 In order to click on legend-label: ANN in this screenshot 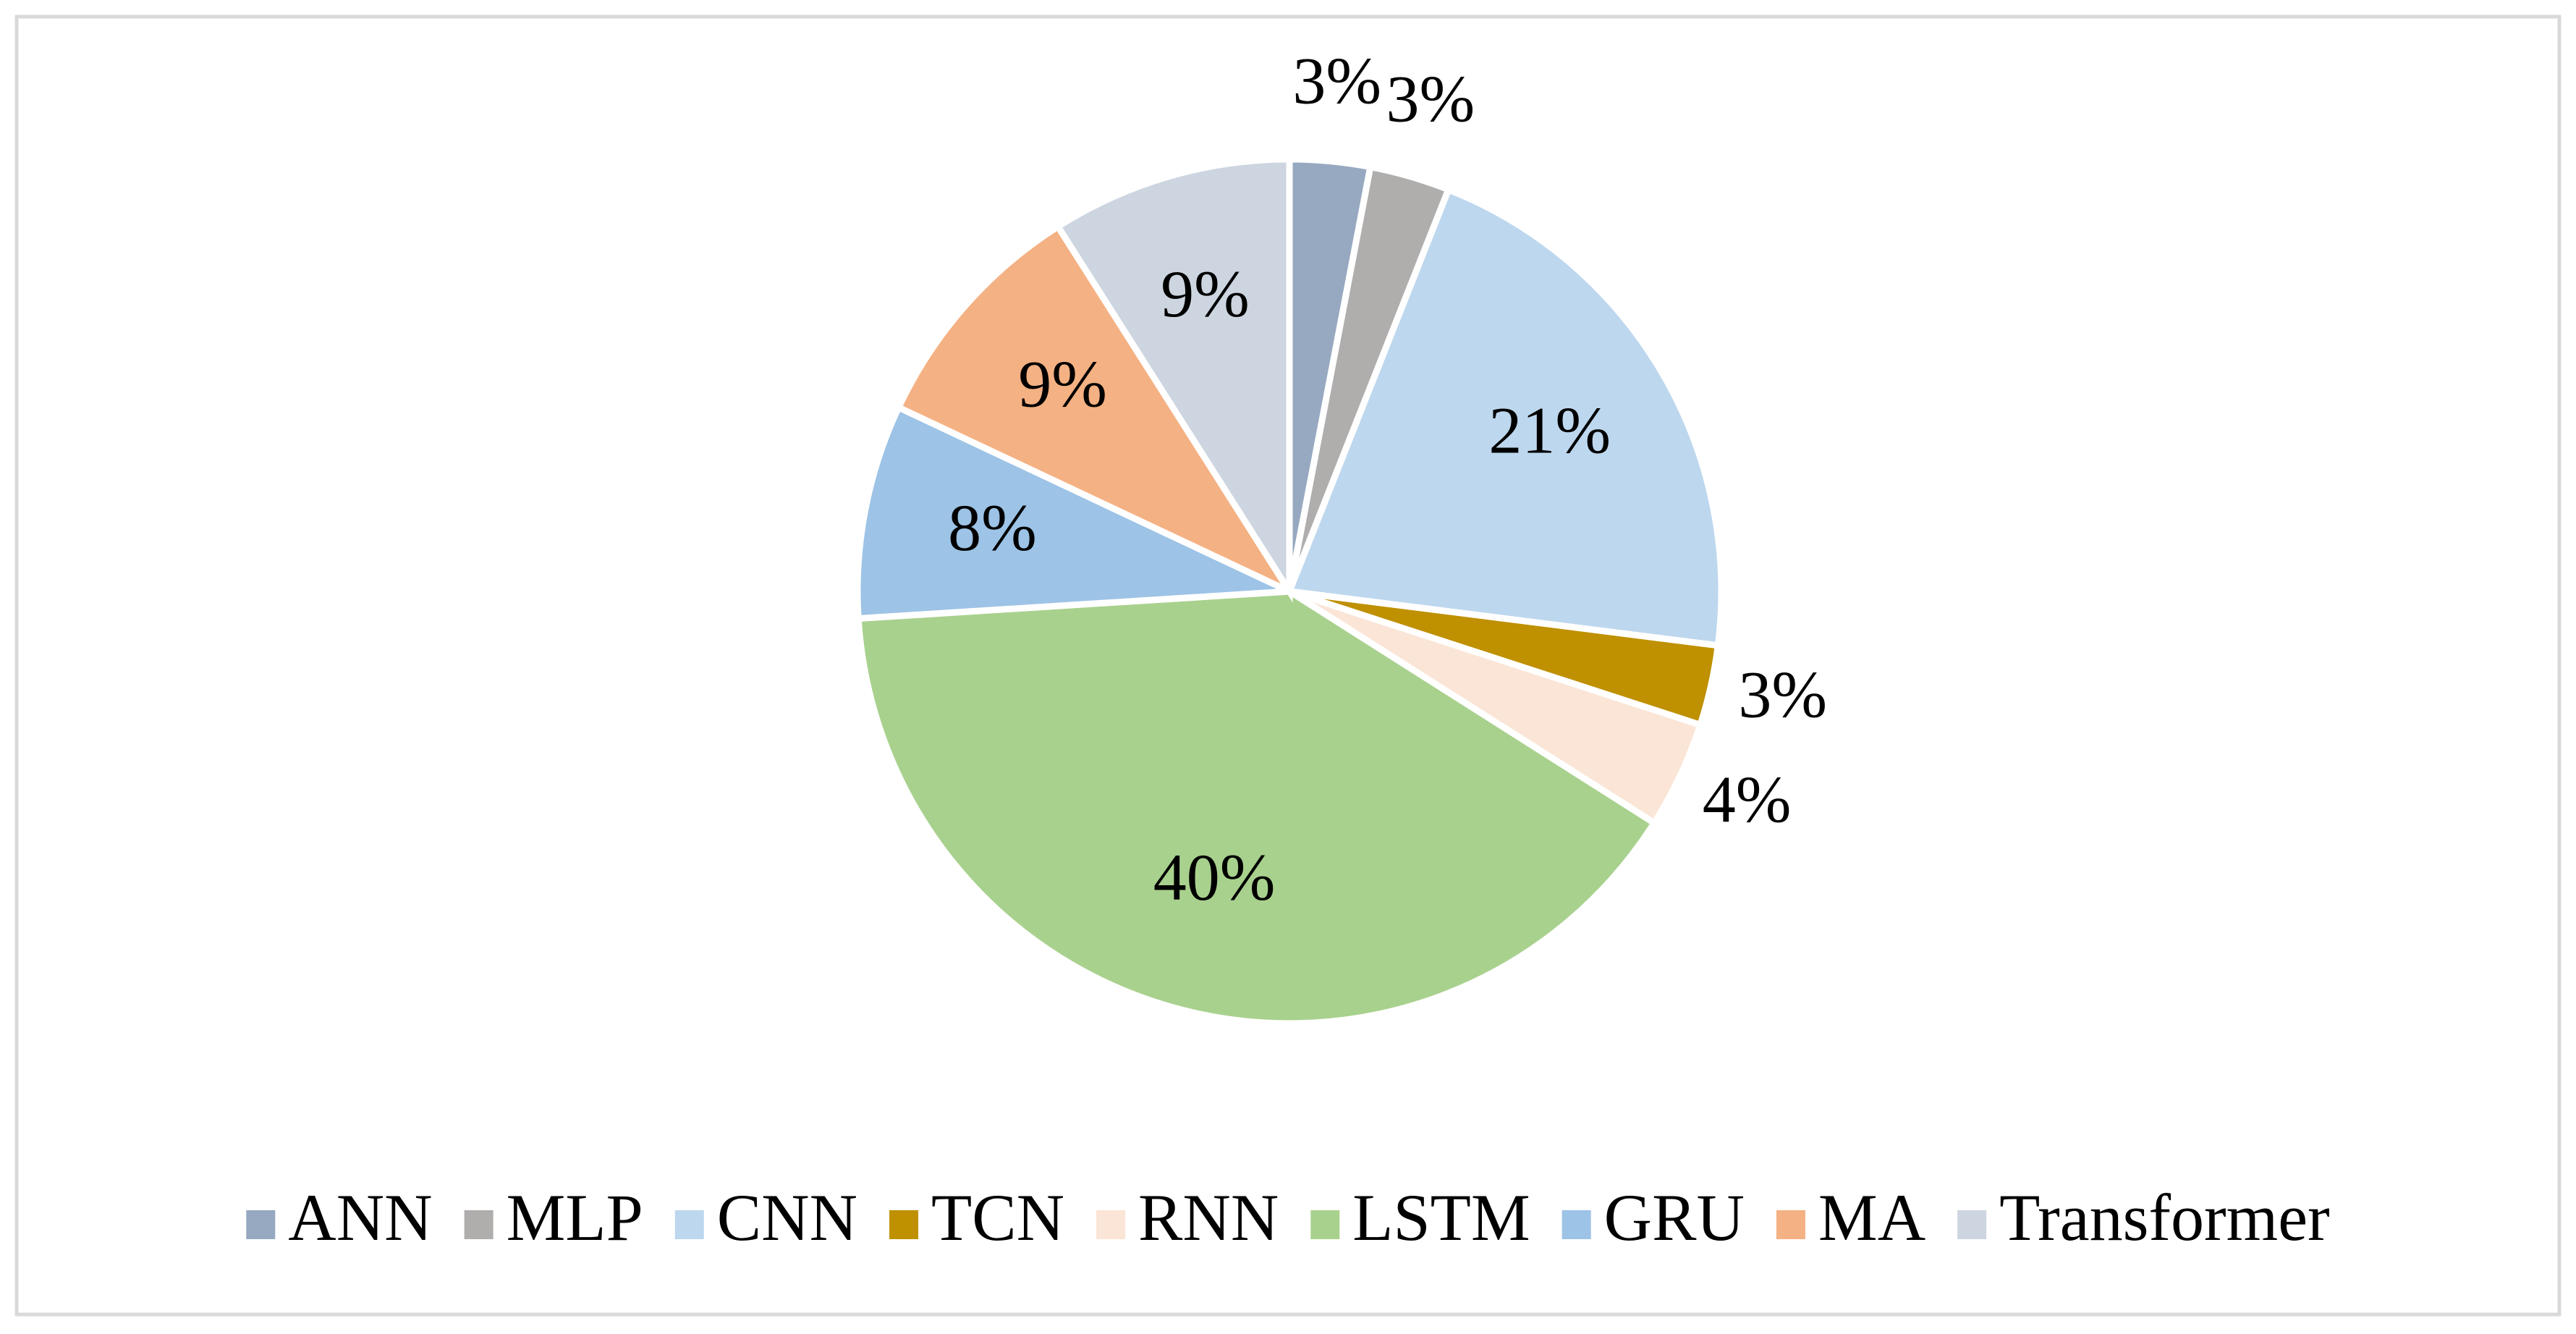, I will do `click(360, 1217)`.